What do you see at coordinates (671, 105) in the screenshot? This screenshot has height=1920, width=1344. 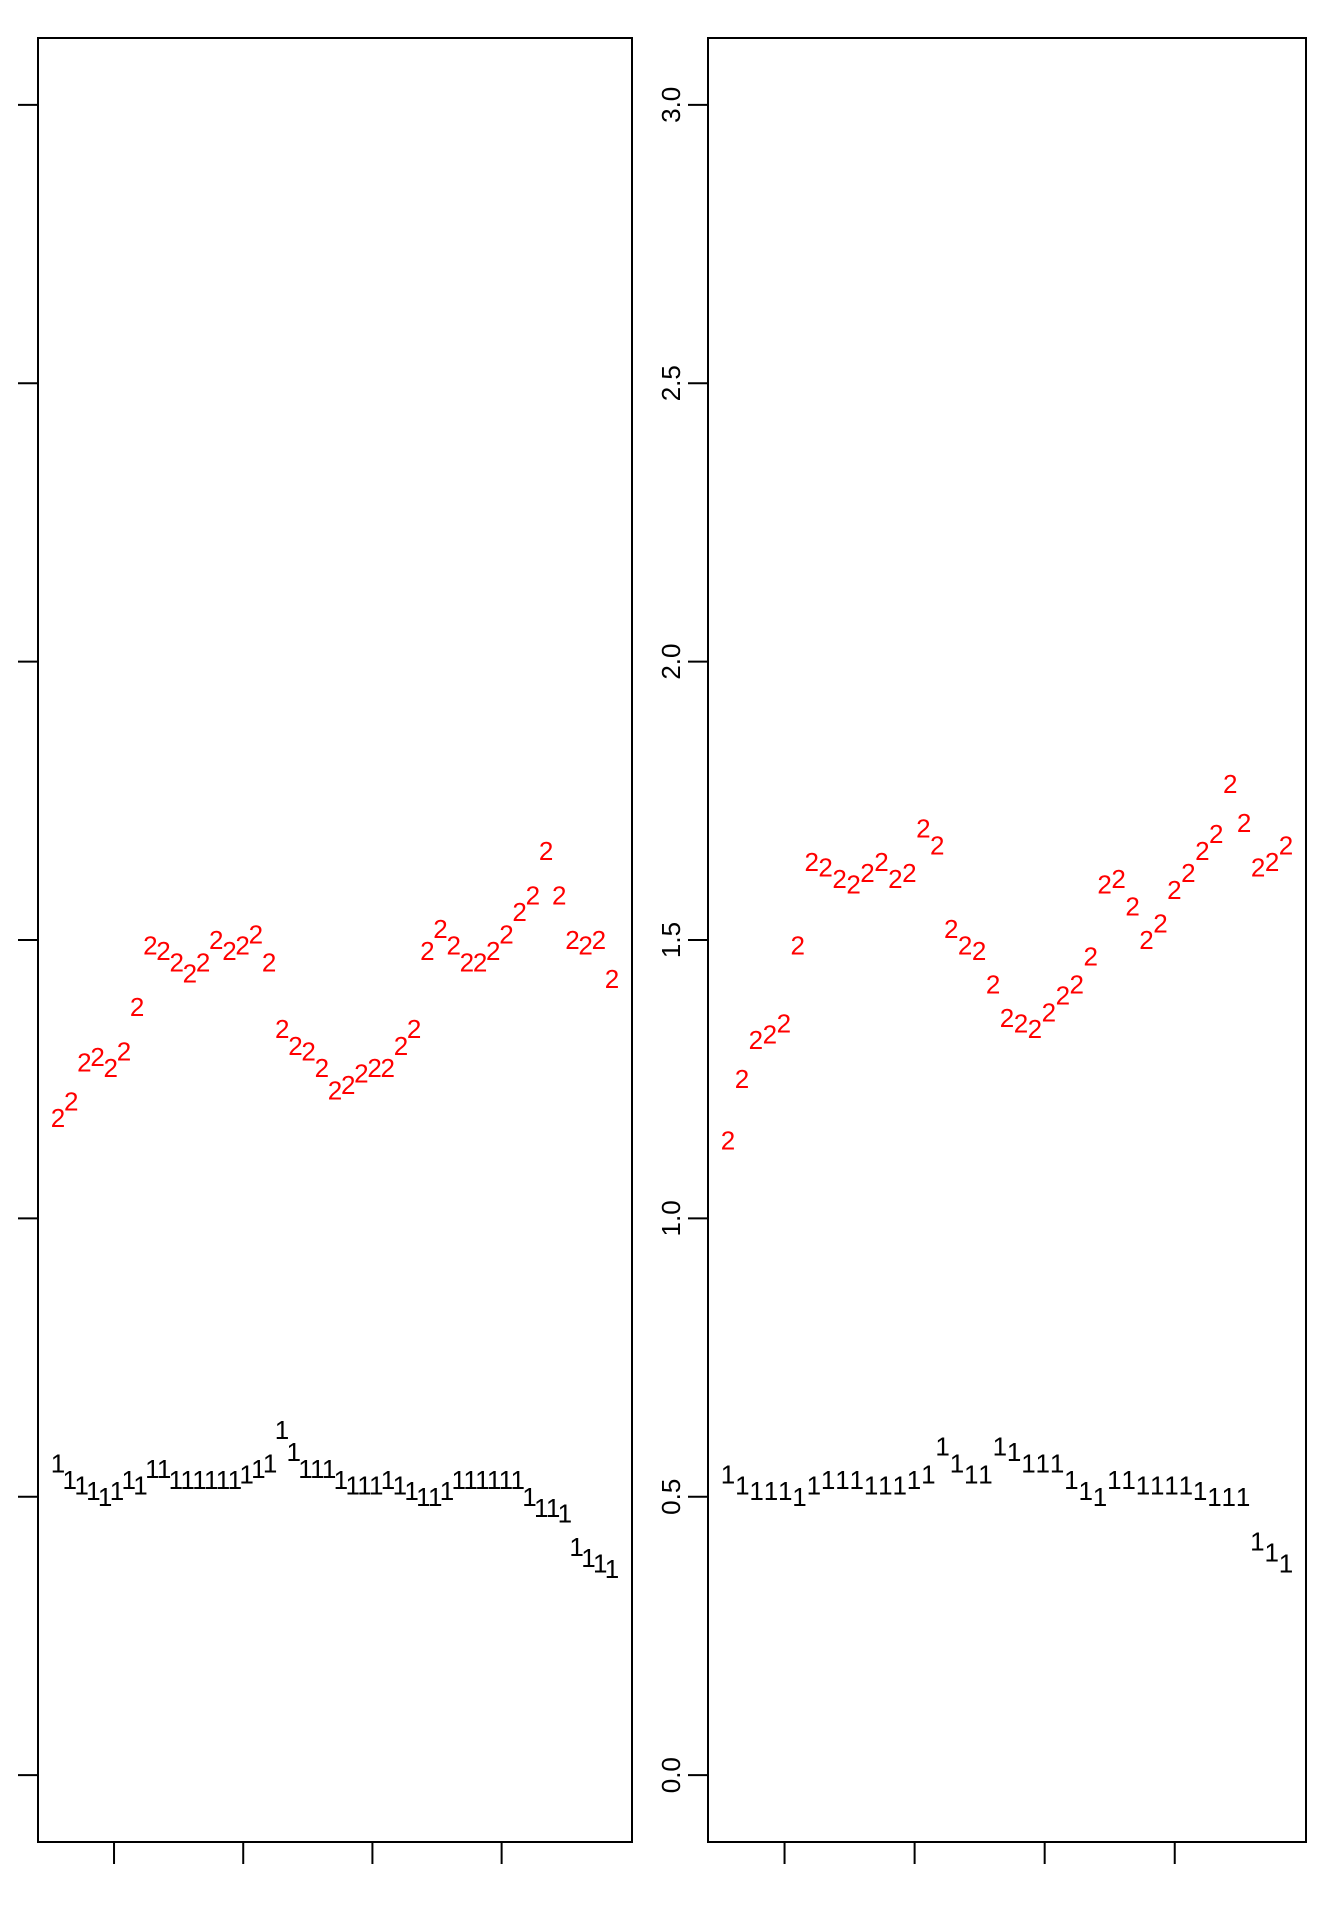 I see `y-tick-label: 3.0` at bounding box center [671, 105].